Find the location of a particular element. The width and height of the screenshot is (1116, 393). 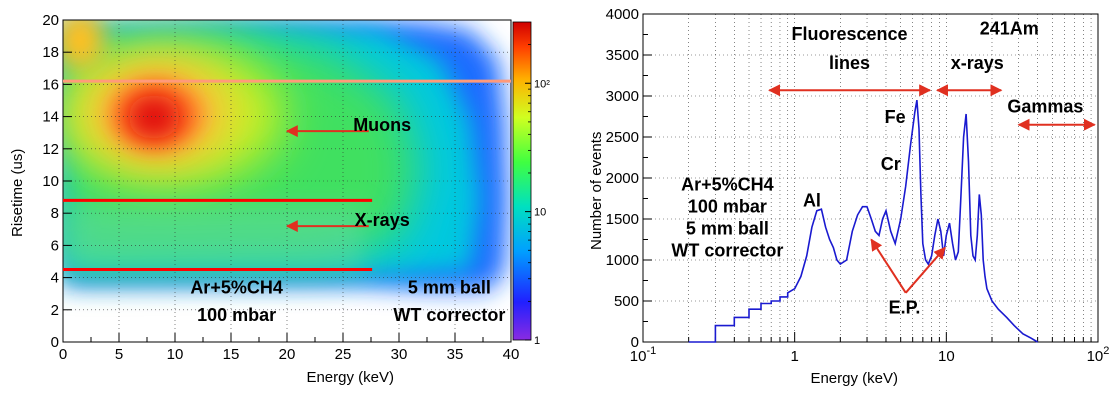

spectrum-x-tick-base: 1 is located at coordinates (794, 356).